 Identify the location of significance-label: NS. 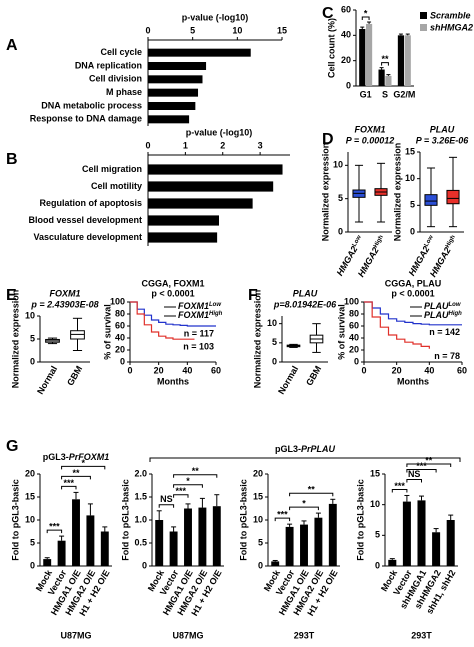
(166, 499).